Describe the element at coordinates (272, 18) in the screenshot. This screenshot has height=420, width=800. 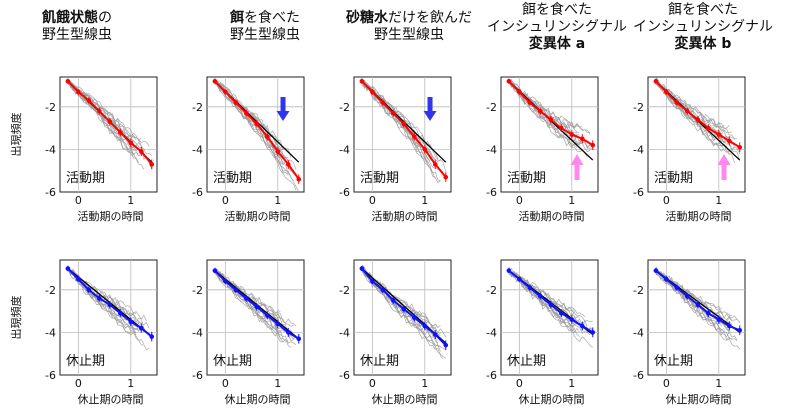
I see `header-text: を食べた` at that location.